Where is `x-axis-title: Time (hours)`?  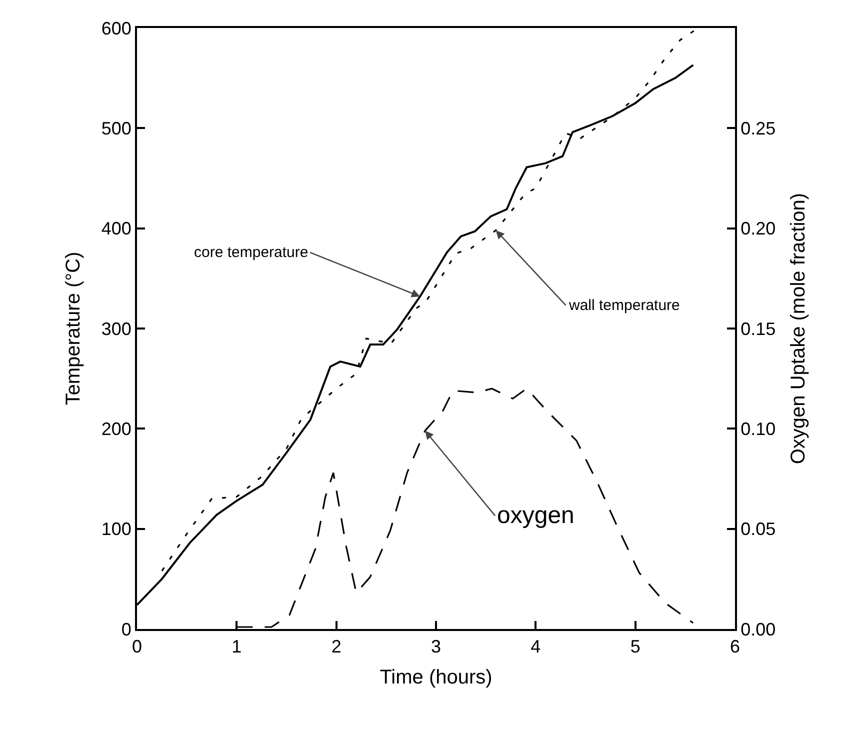
x-axis-title: Time (hours) is located at coordinates (436, 677).